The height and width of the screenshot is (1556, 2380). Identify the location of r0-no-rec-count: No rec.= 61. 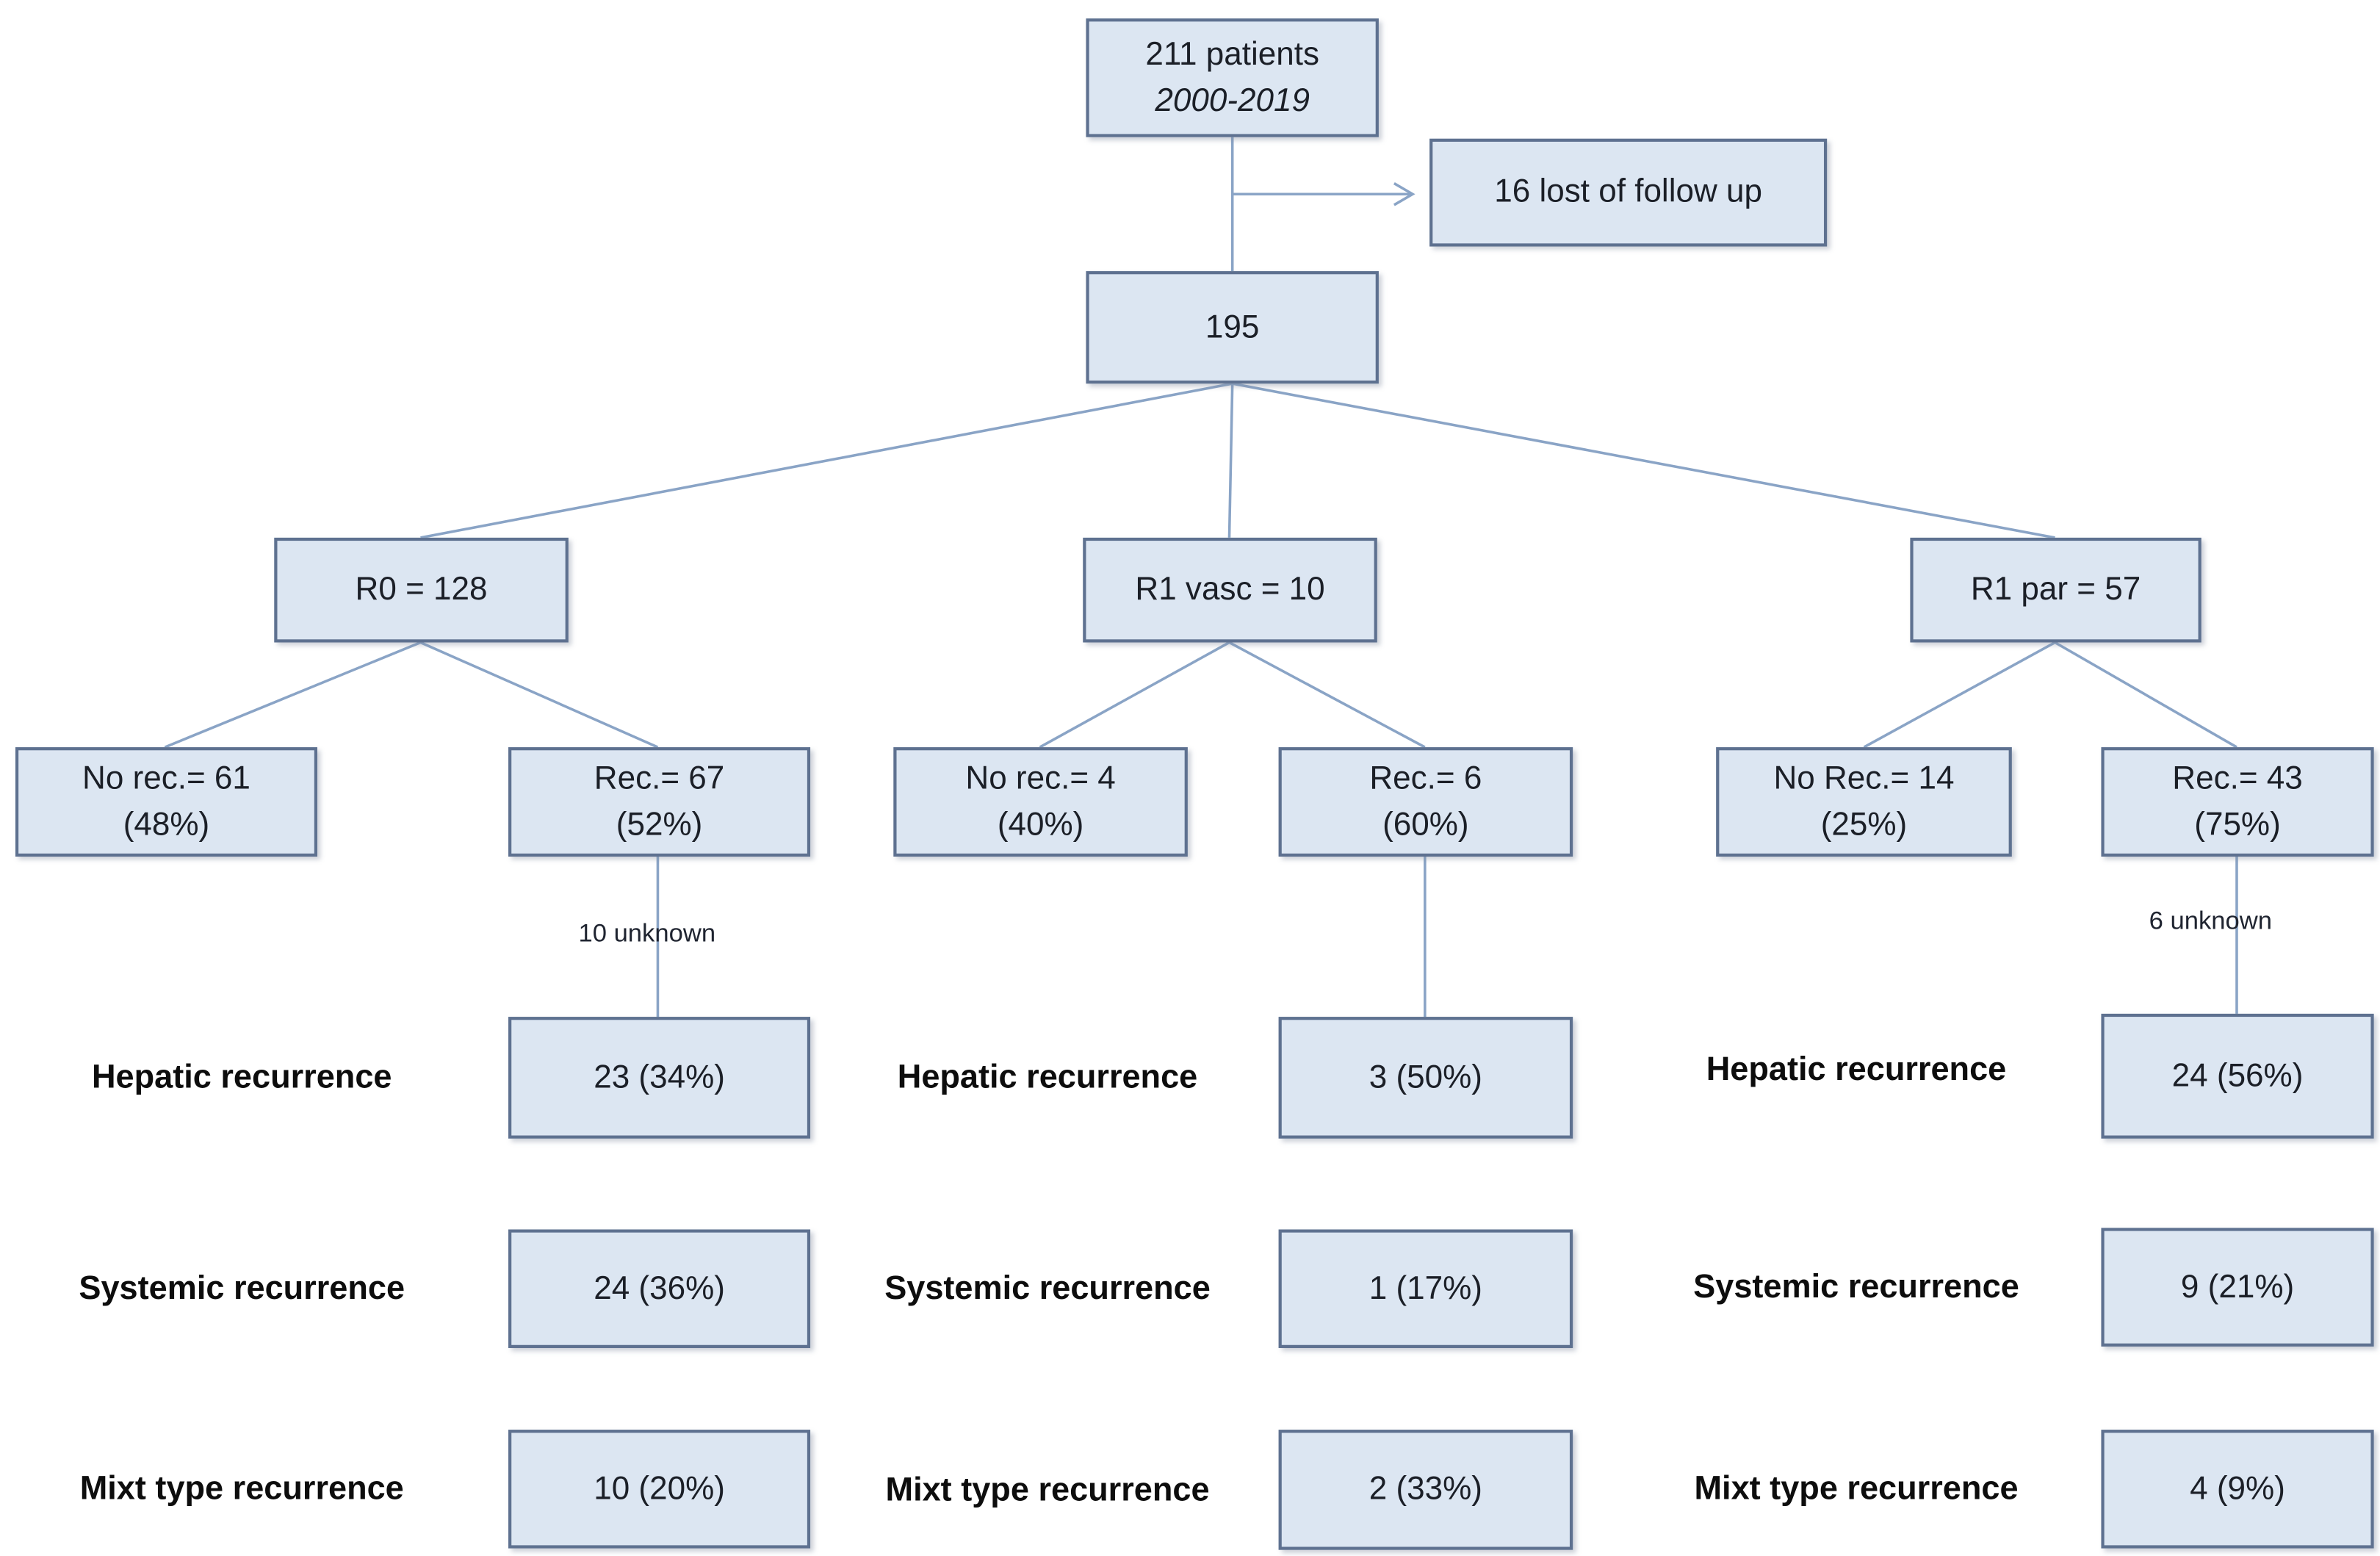
(166, 778).